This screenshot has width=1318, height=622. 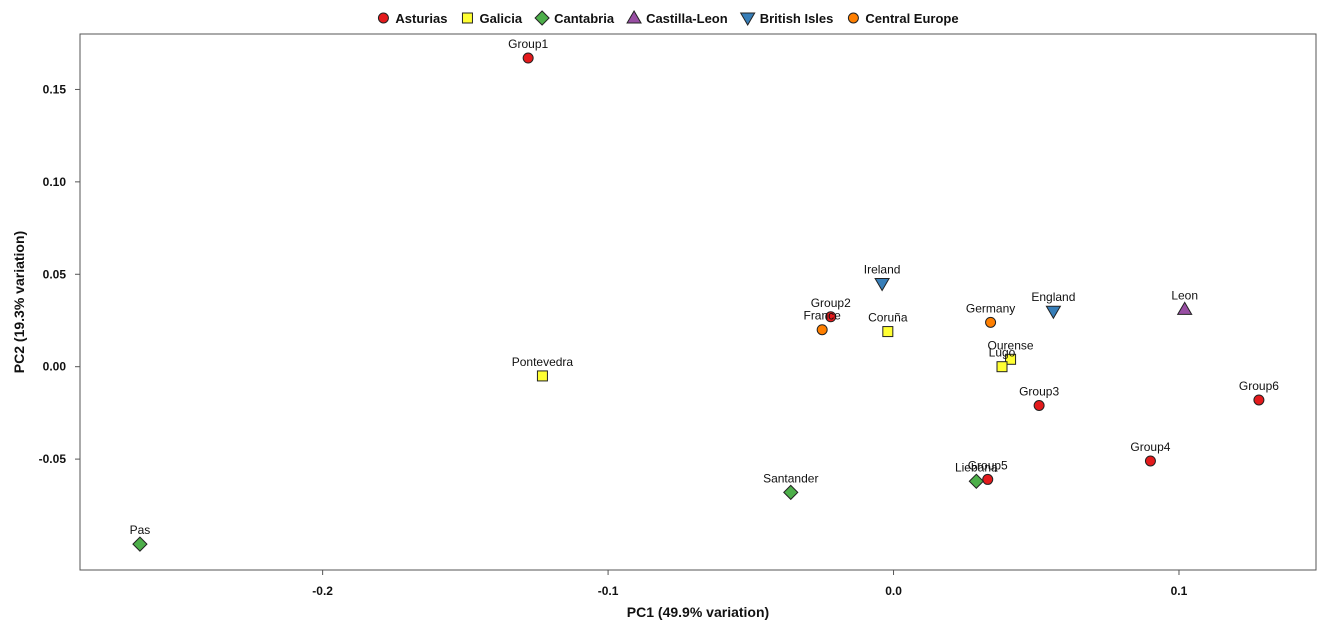 What do you see at coordinates (1184, 295) in the screenshot?
I see `point-label-leon: Leon` at bounding box center [1184, 295].